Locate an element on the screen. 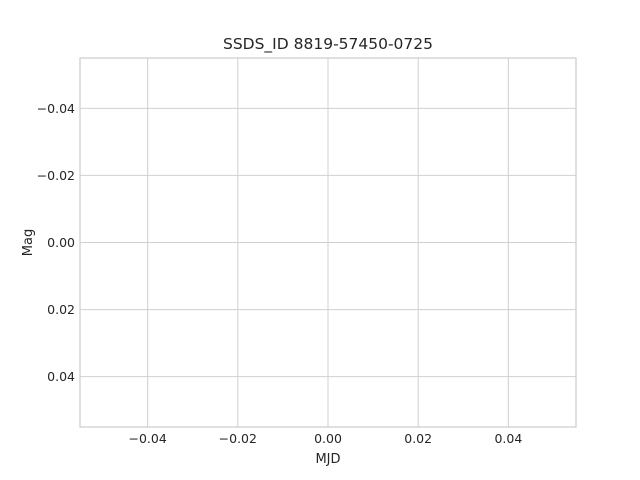 This screenshot has height=480, width=640. y-tick-label: −0.04 is located at coordinates (56, 108).